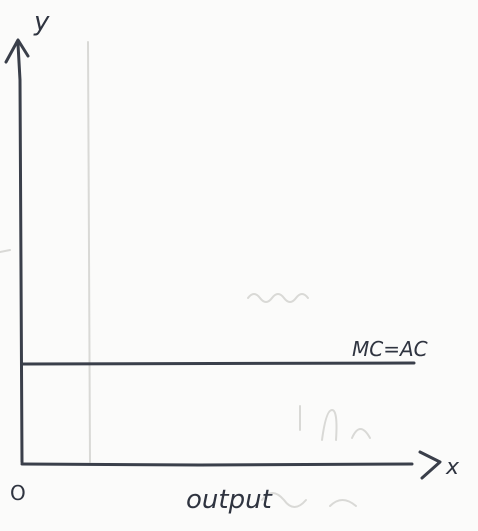 The image size is (478, 531). I want to click on y-axis-line, so click(20, 253).